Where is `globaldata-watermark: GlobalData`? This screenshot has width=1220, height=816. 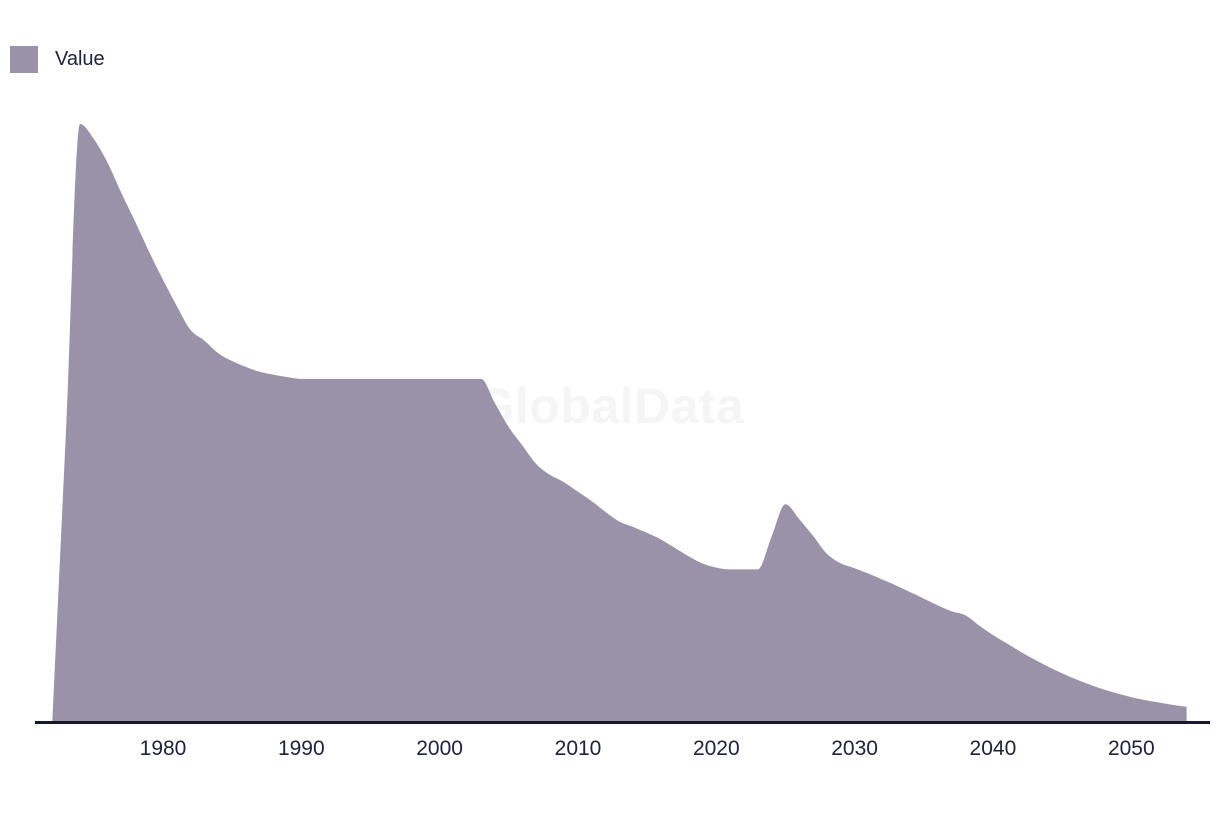
globaldata-watermark: GlobalData is located at coordinates (610, 406).